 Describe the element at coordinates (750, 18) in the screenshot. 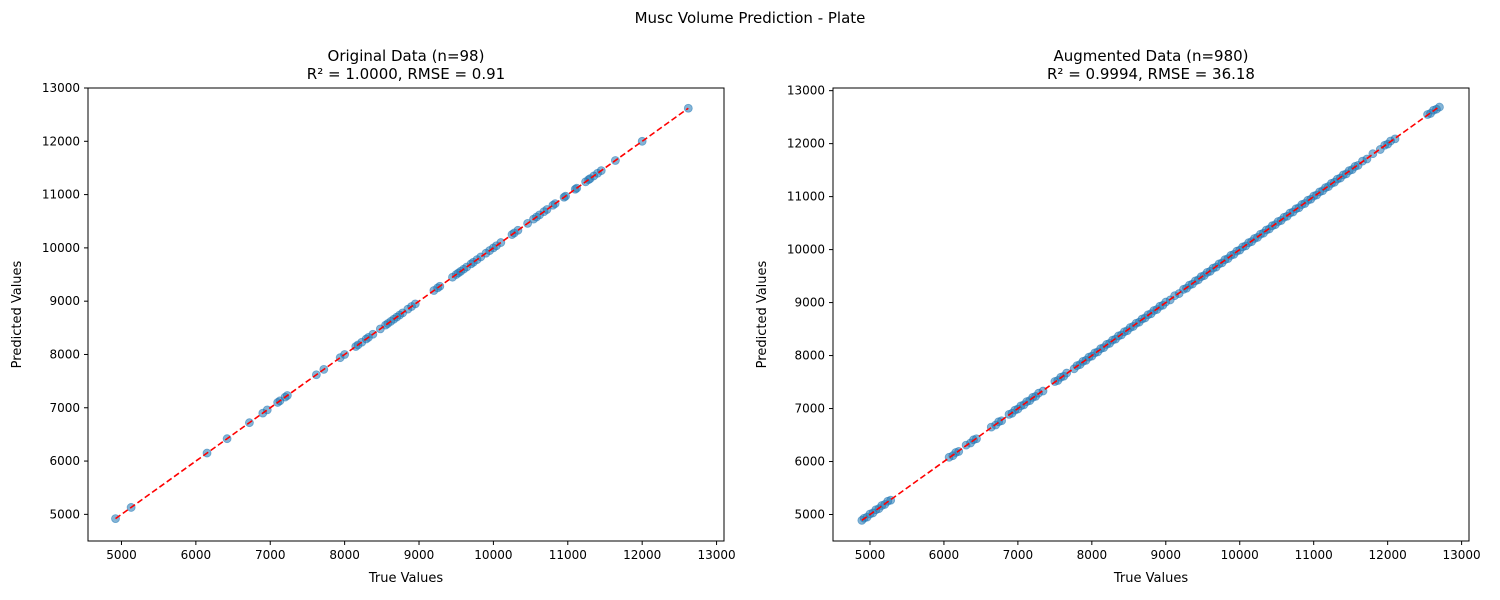

I see `figure-suptitle: Musc Volume Prediction - Plate` at that location.